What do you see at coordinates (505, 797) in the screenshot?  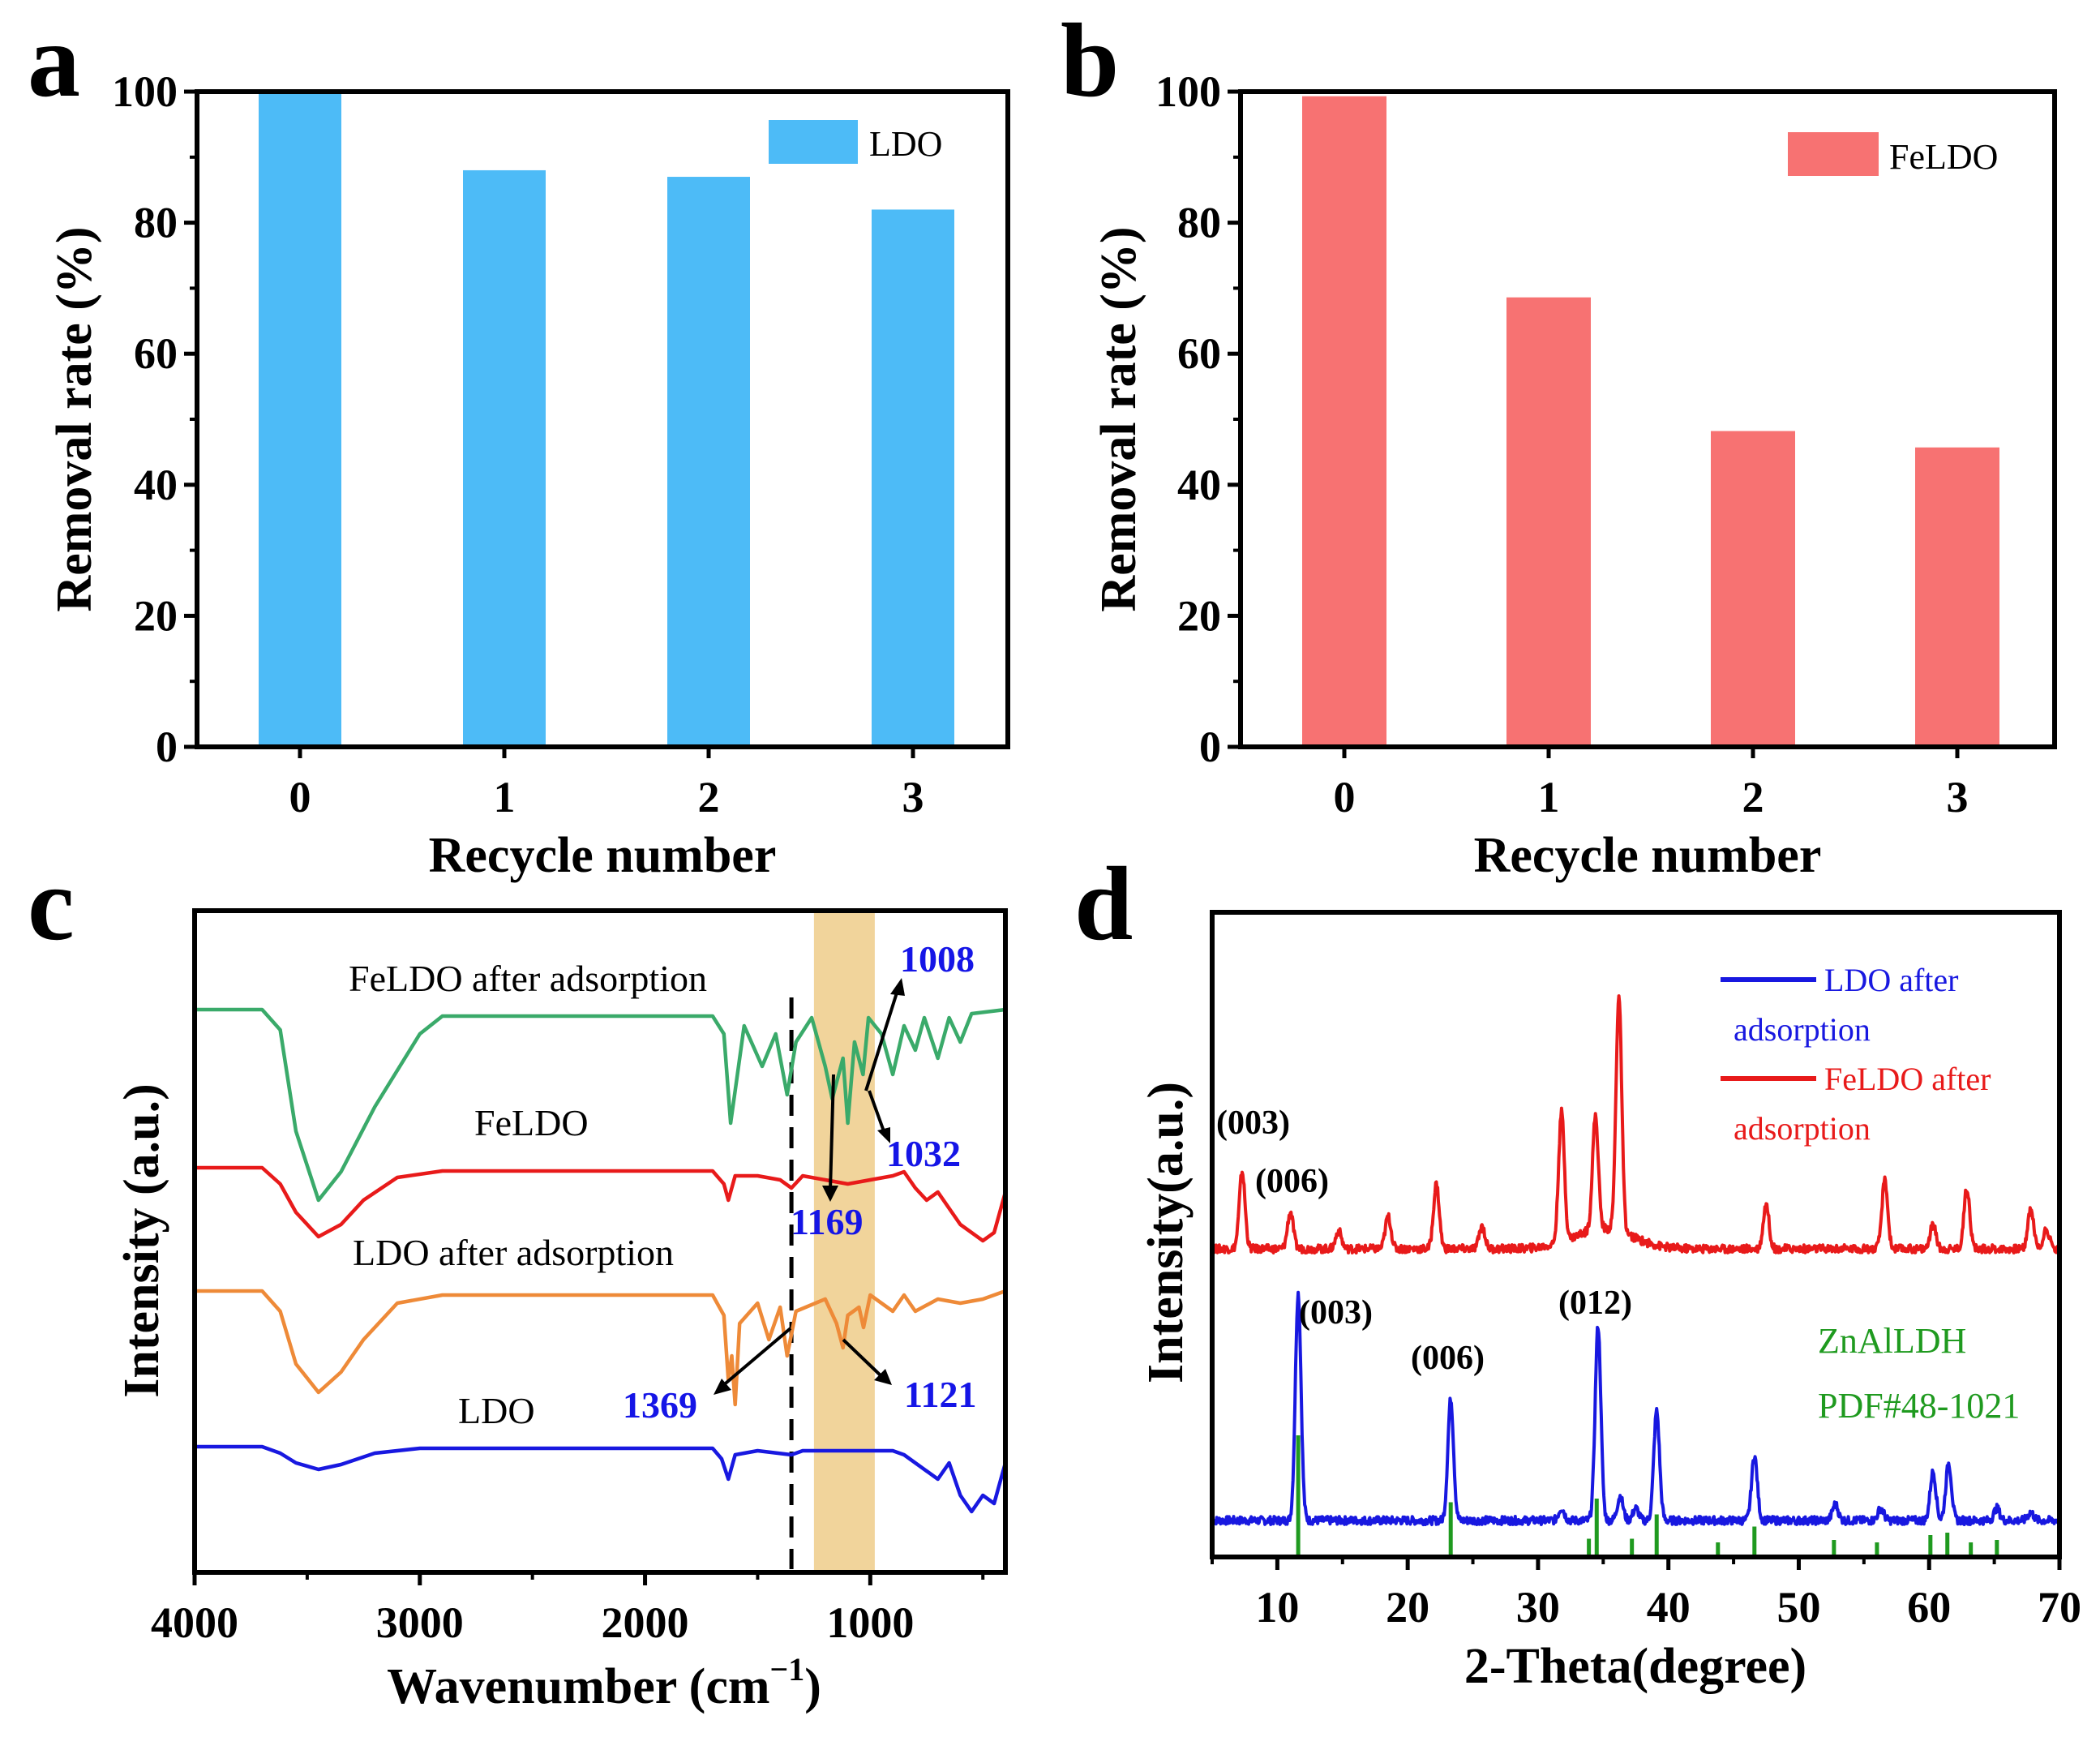 I see `a-x-tick-label-1: 1` at bounding box center [505, 797].